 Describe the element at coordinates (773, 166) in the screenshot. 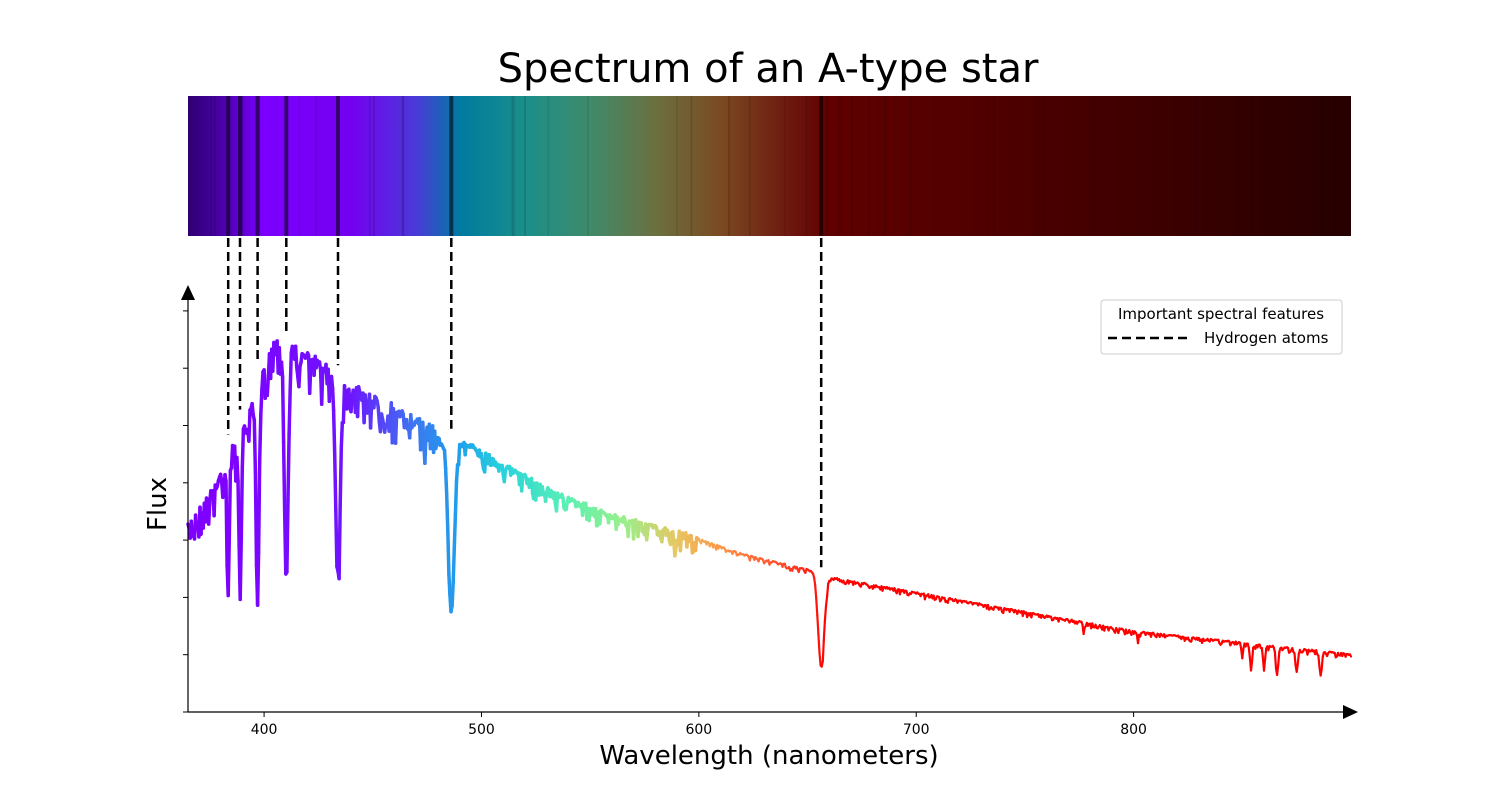

I see `spectrum-band-absorption-lines` at that location.